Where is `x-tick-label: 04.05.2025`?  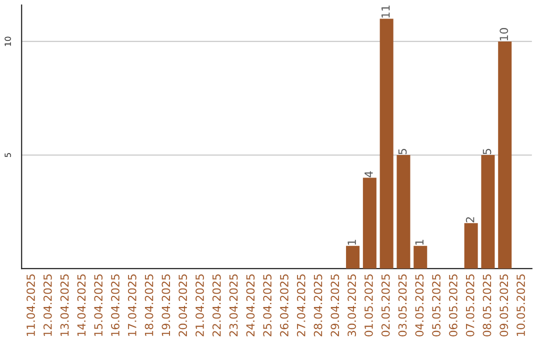
x-tick-label: 04.05.2025 is located at coordinates (419, 305).